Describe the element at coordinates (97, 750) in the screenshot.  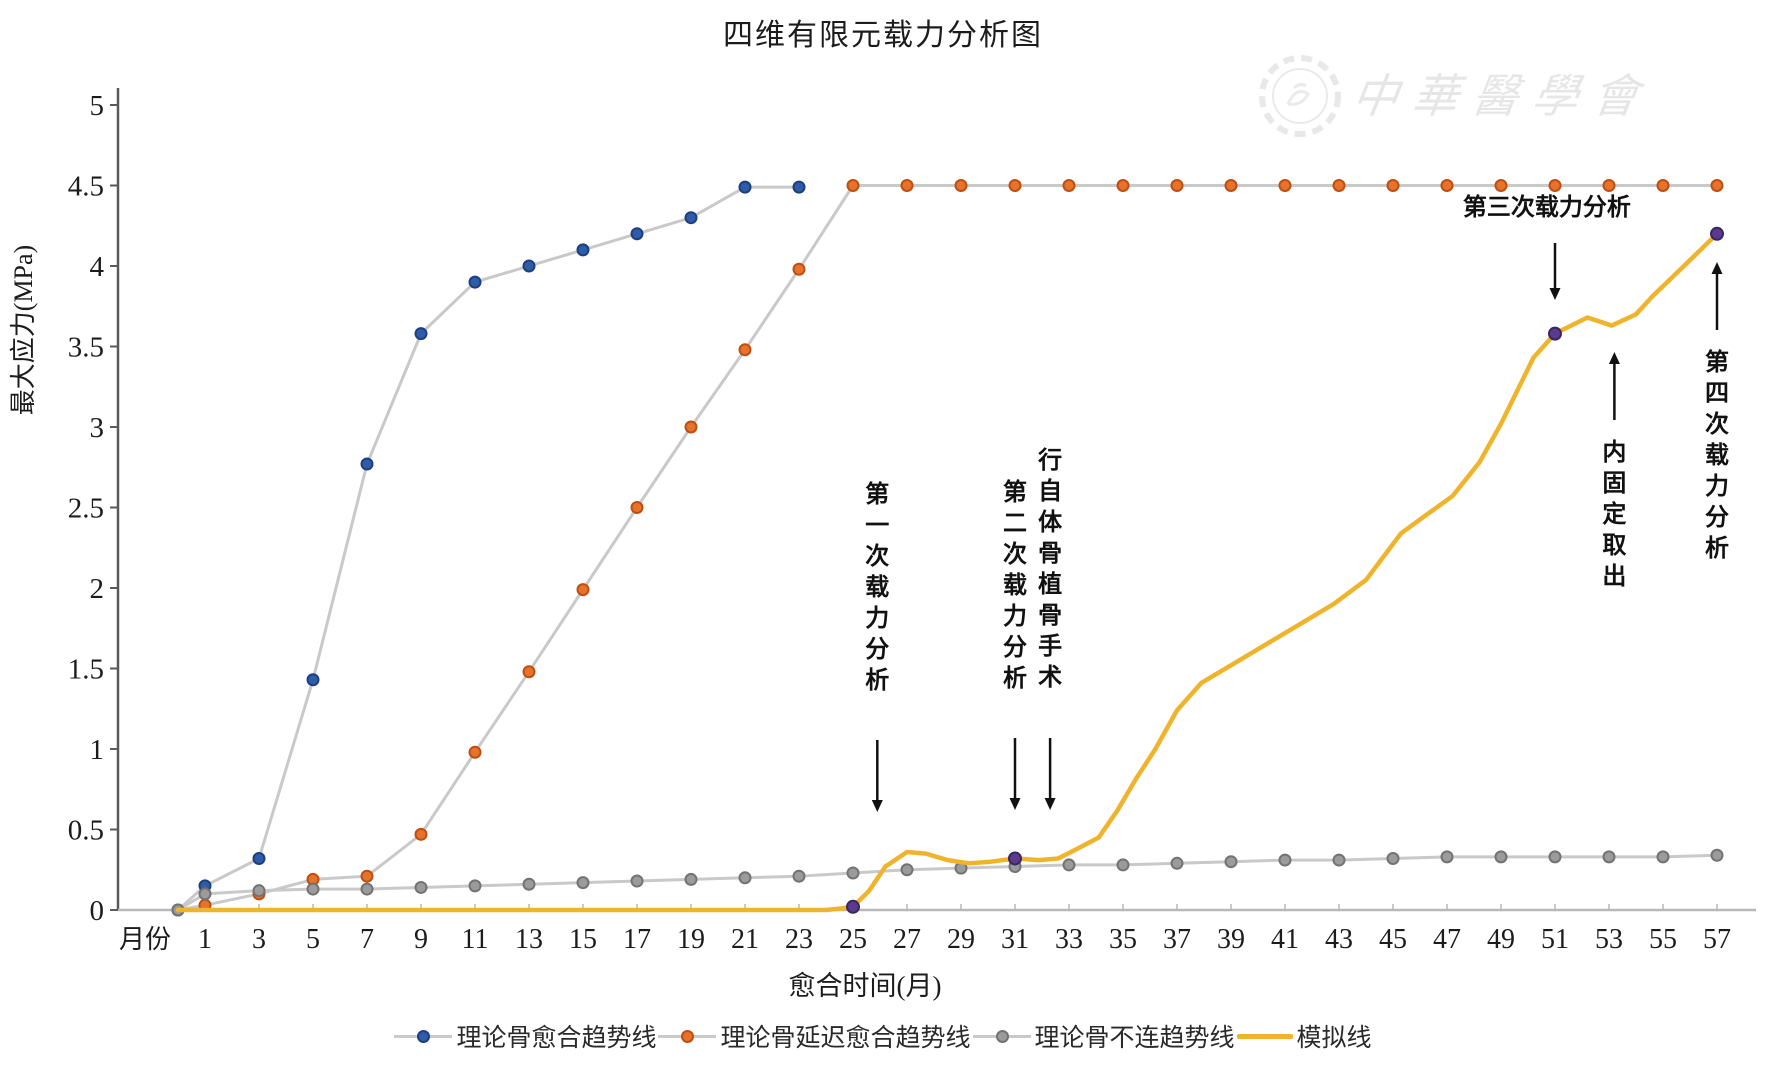
I see `y-tick-label: 1` at that location.